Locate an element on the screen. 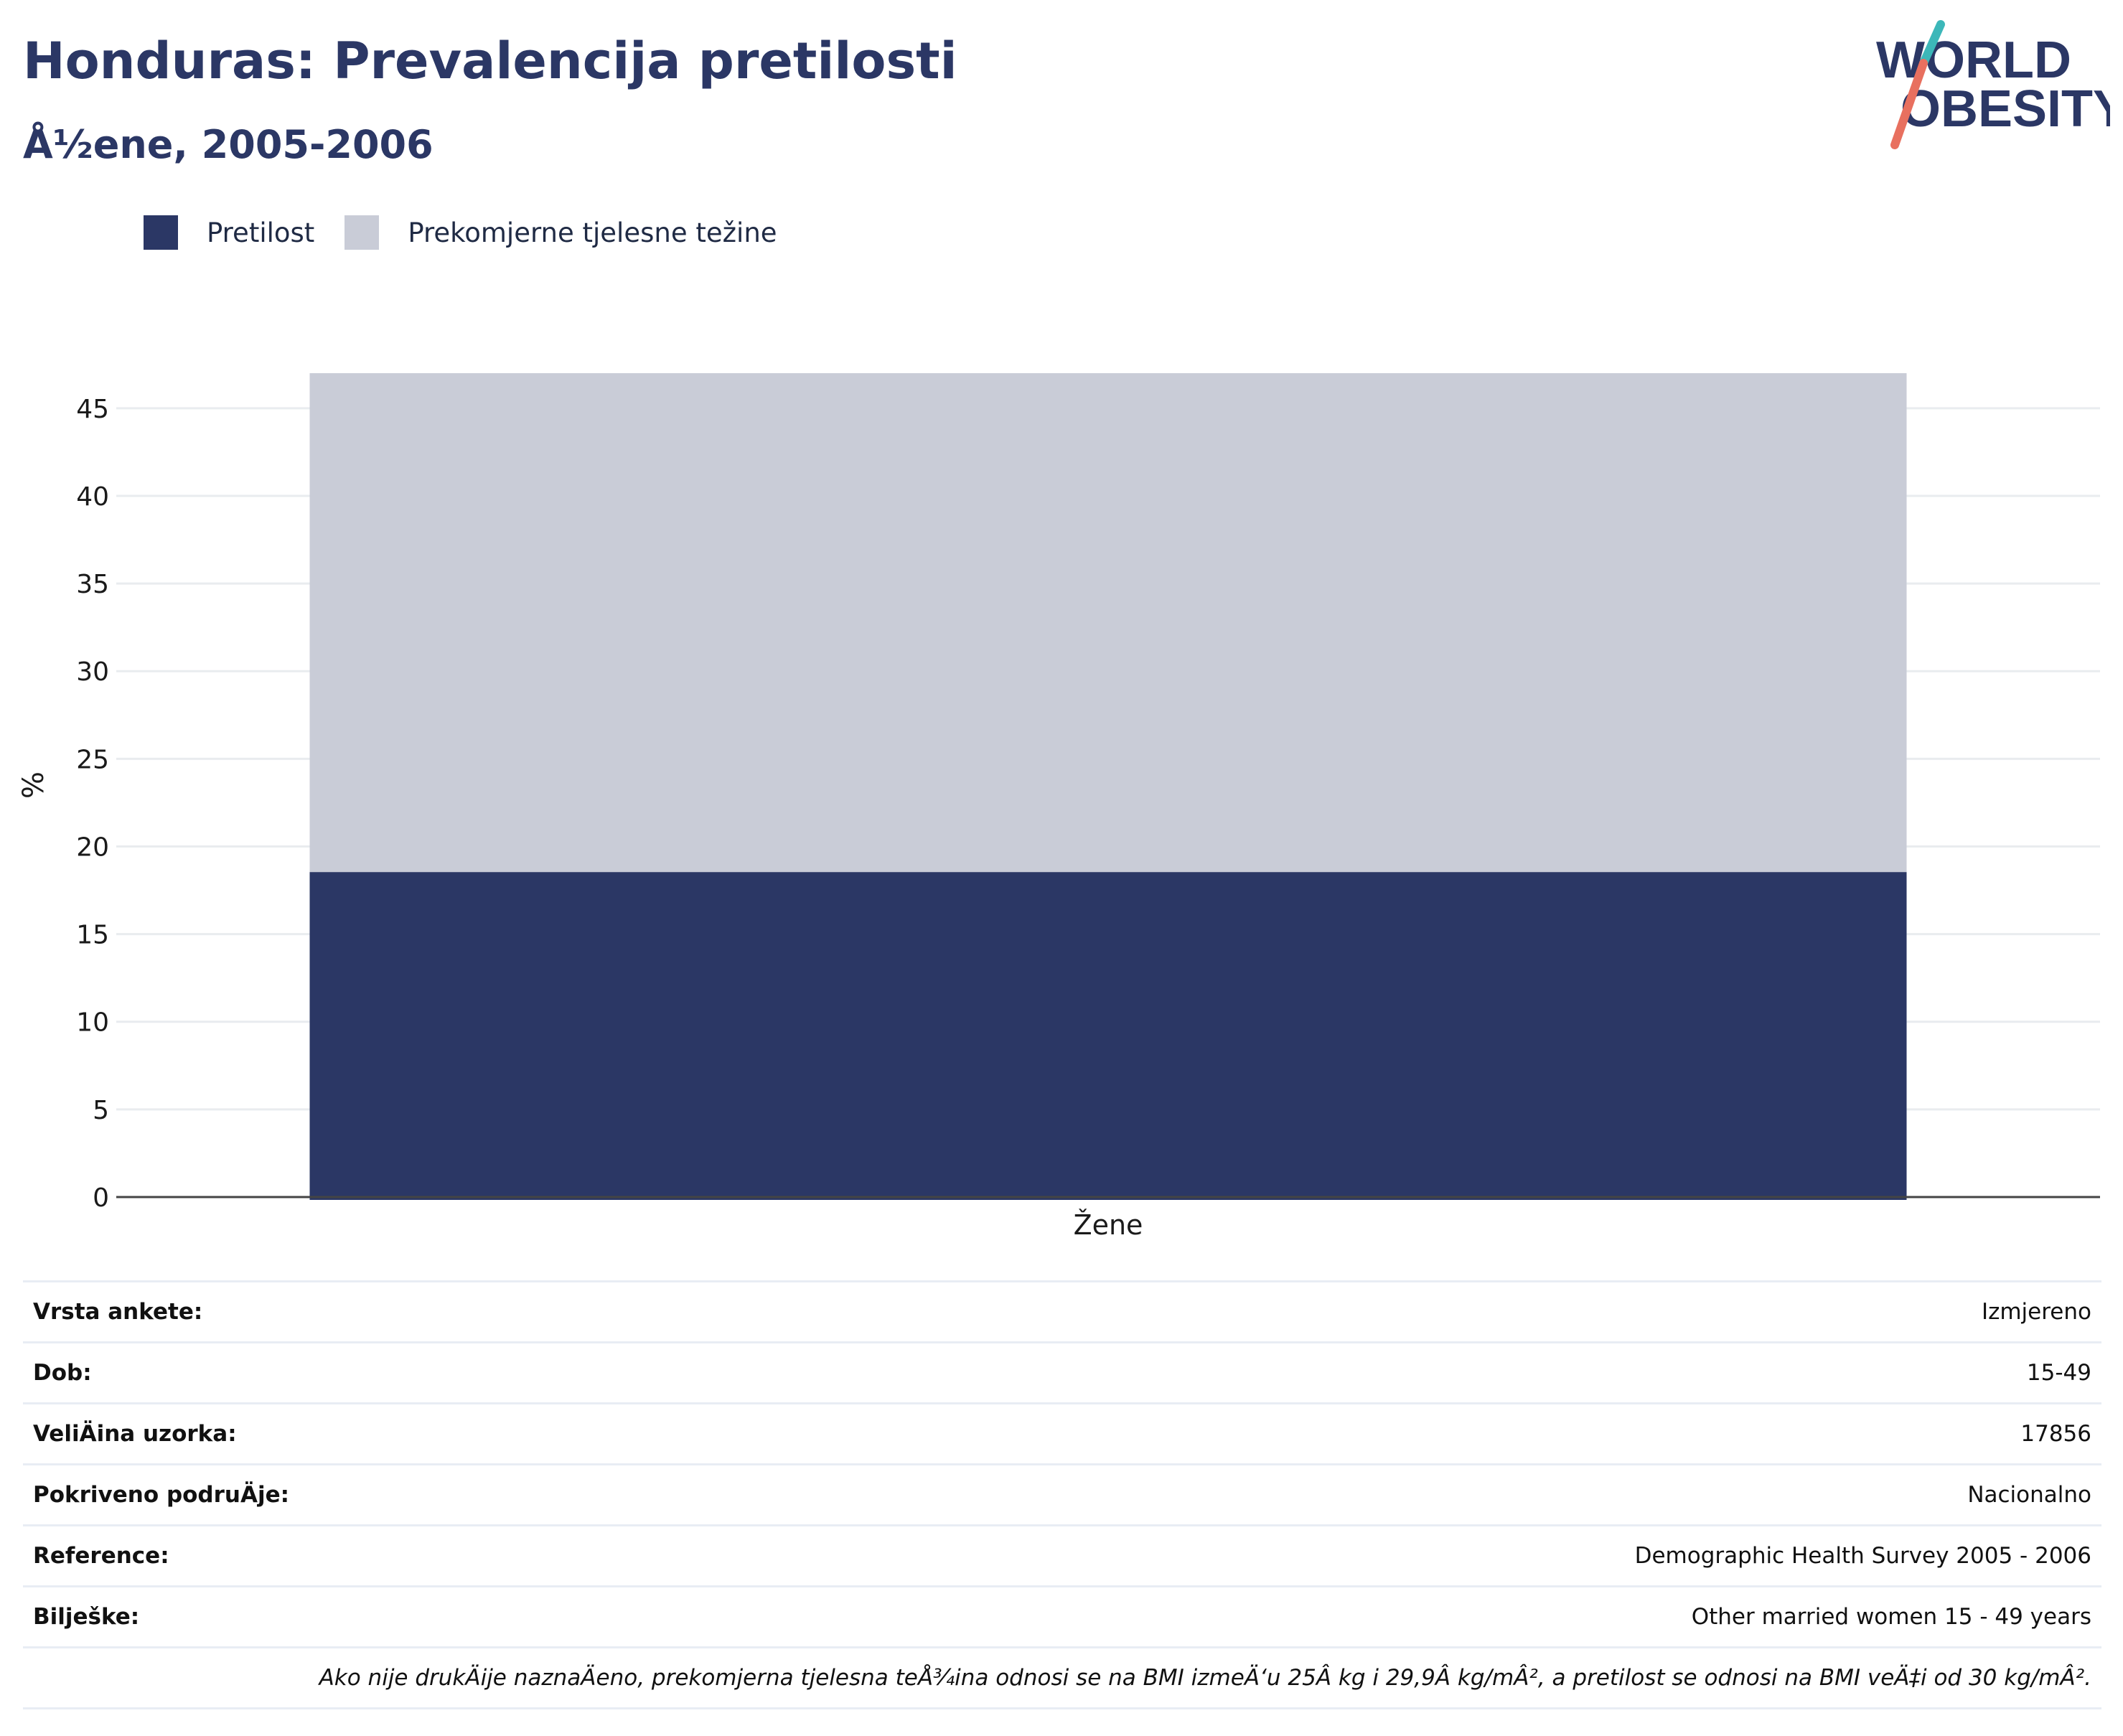 The image size is (2123, 1736). info-key: VeliÄina uzorka: is located at coordinates (404, 1434).